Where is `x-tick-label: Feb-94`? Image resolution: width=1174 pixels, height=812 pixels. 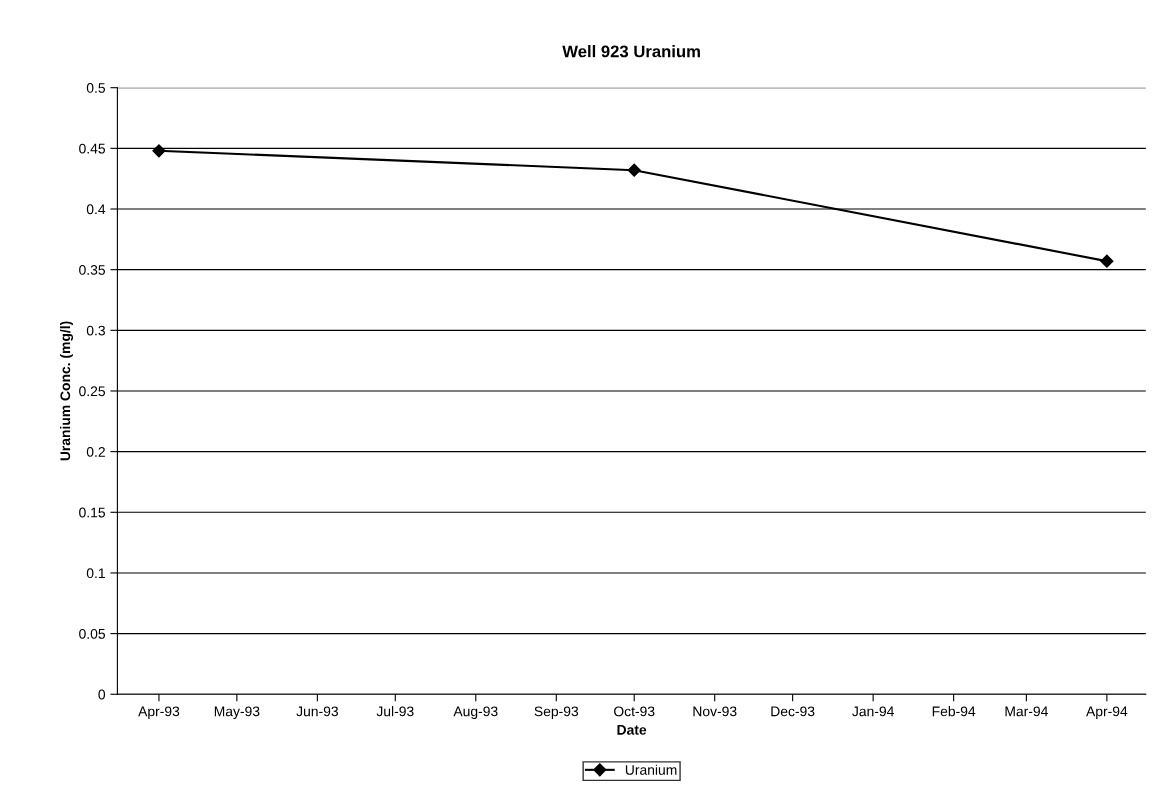
x-tick-label: Feb-94 is located at coordinates (954, 711).